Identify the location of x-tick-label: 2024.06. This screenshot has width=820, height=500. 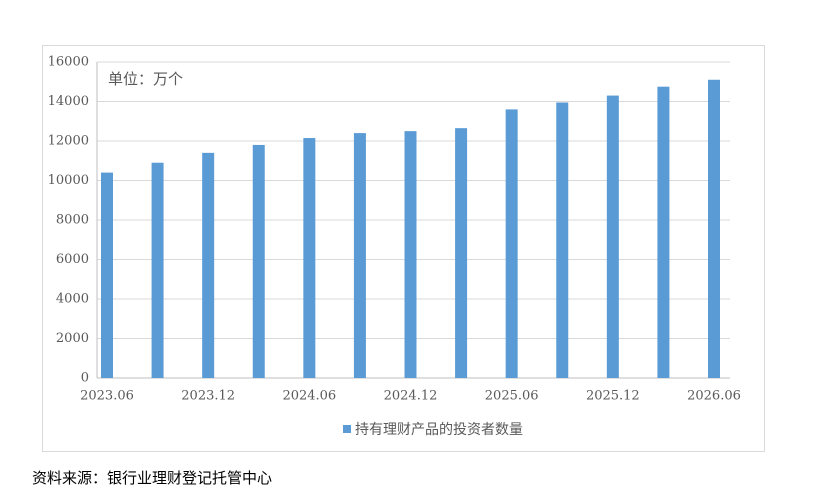
(309, 396).